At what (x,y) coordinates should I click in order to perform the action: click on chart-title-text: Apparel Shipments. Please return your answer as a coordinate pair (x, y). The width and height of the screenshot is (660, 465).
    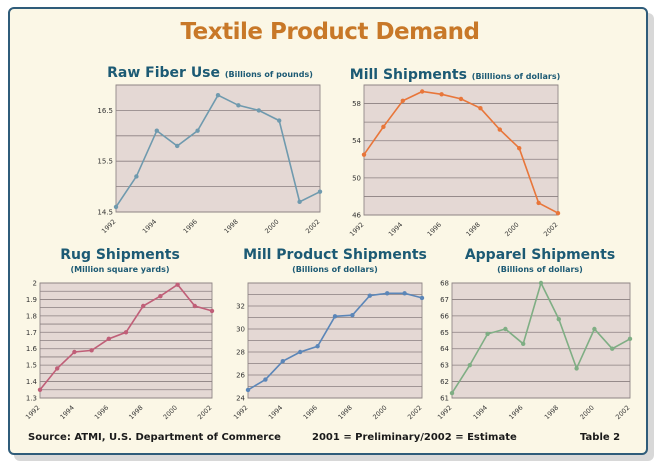
    Looking at the image, I should click on (540, 255).